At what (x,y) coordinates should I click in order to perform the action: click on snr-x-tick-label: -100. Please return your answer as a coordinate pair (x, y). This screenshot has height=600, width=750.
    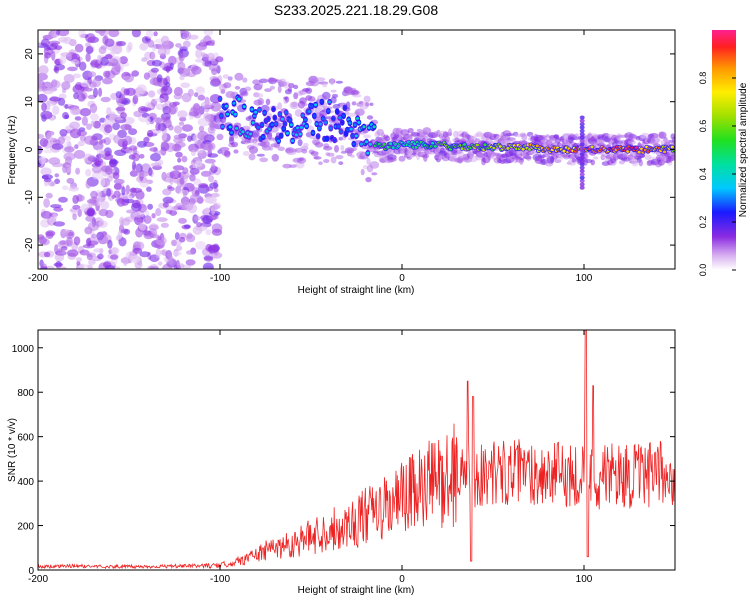
    Looking at the image, I should click on (220, 579).